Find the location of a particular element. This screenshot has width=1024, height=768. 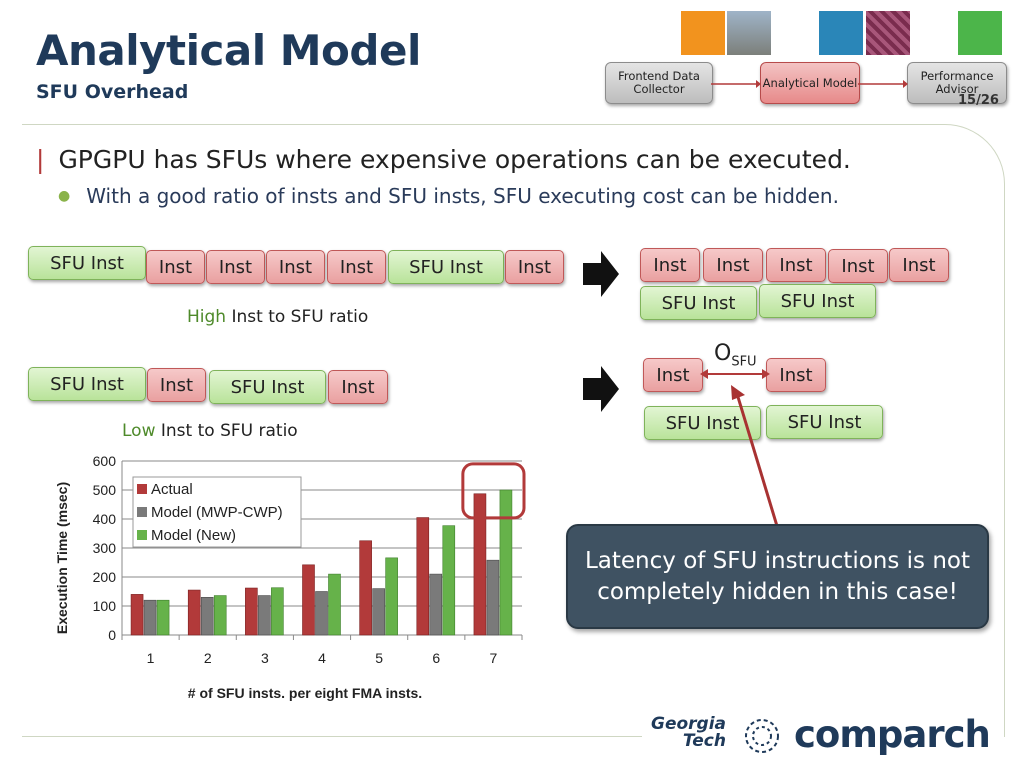

x-tick-label: 4 is located at coordinates (322, 658).